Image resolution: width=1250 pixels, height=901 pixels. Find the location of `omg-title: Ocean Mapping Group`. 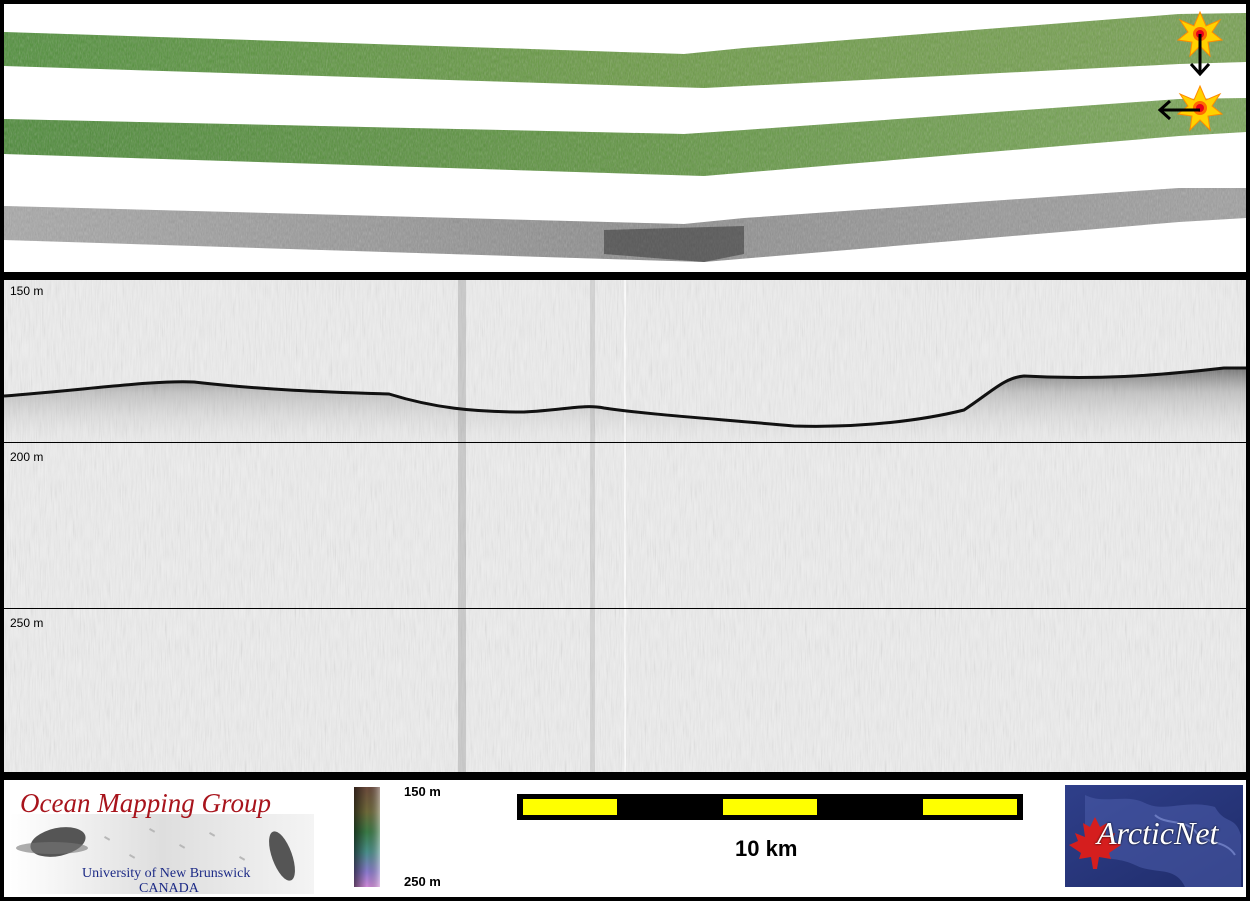

omg-title: Ocean Mapping Group is located at coordinates (145, 803).